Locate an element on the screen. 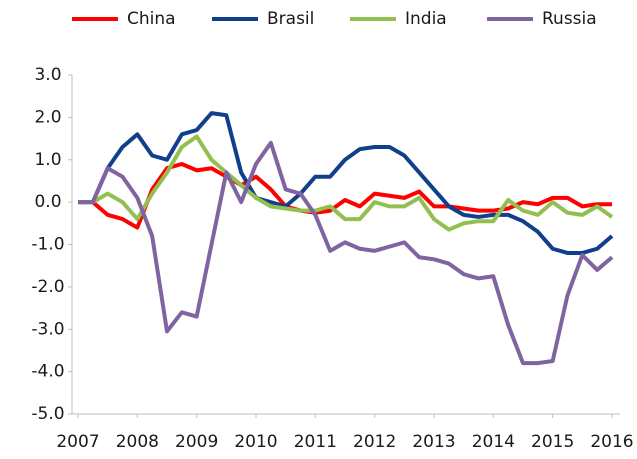 This screenshot has width=637, height=459. x-tick-label: 2014 is located at coordinates (493, 442).